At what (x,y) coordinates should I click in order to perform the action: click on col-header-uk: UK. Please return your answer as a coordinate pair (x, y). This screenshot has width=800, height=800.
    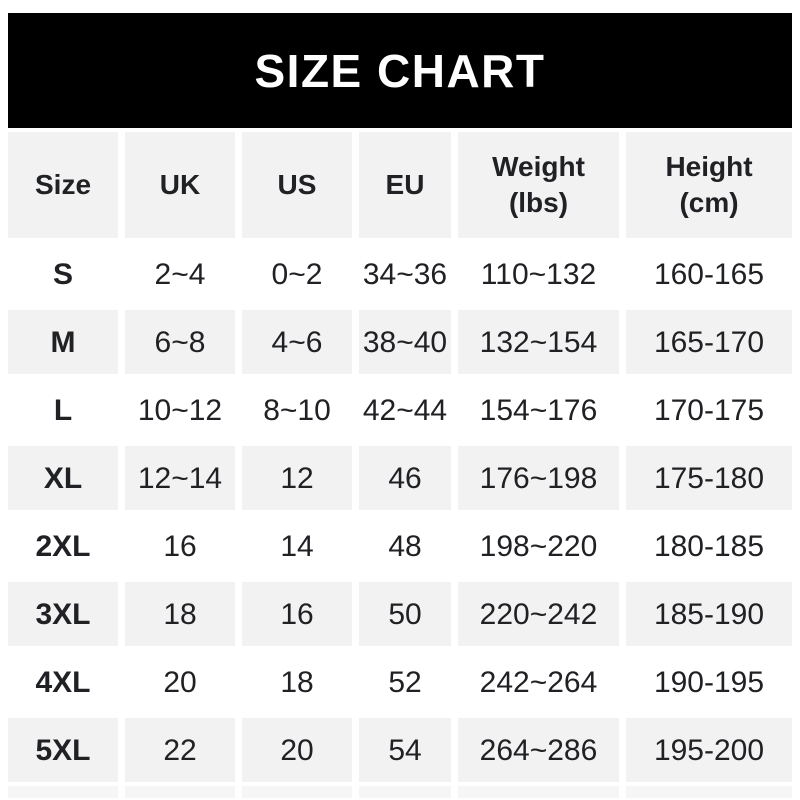
    Looking at the image, I should click on (180, 185).